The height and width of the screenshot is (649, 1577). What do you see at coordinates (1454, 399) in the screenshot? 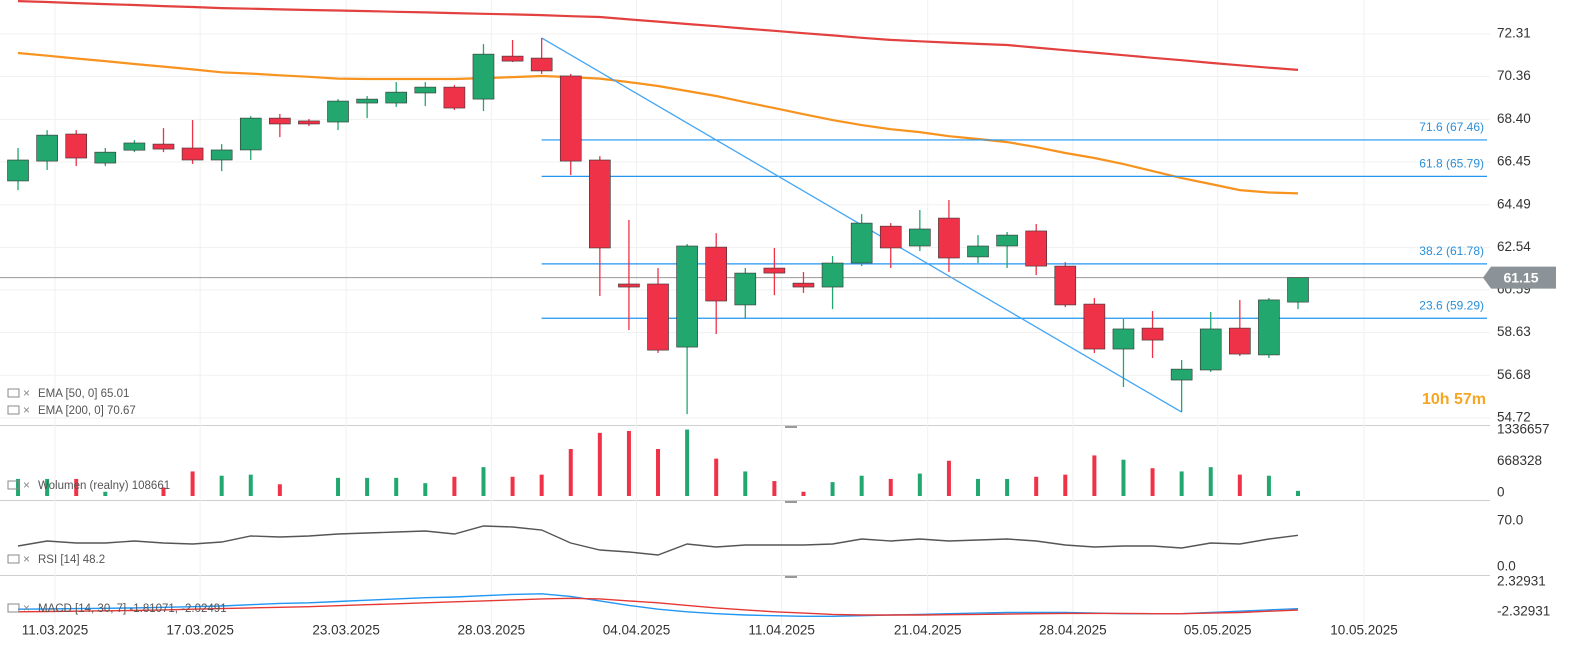
I see `countdown-timer: 10h 57m` at bounding box center [1454, 399].